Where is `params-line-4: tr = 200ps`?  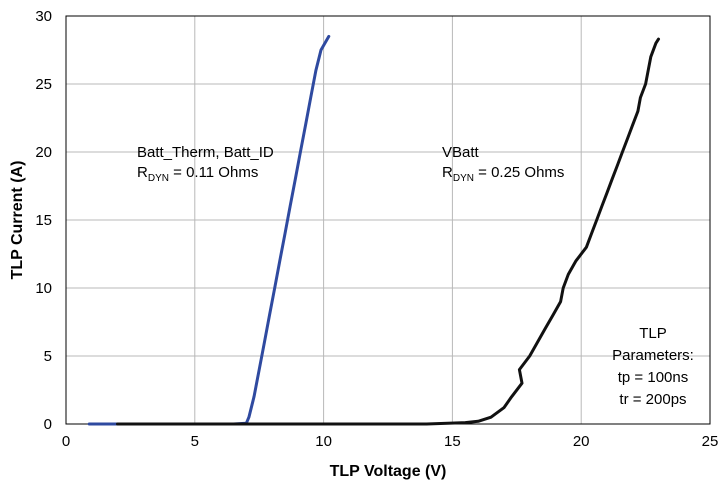 params-line-4: tr = 200ps is located at coordinates (652, 399).